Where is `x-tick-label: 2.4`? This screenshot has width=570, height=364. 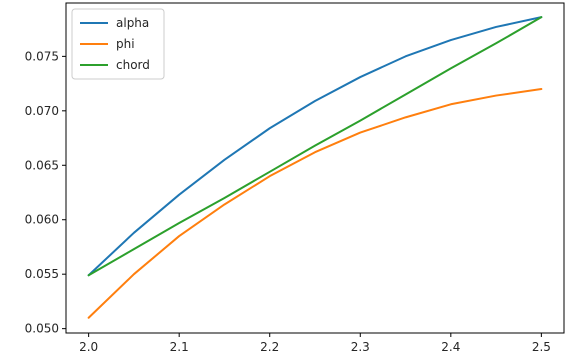 x-tick-label: 2.4 is located at coordinates (450, 347).